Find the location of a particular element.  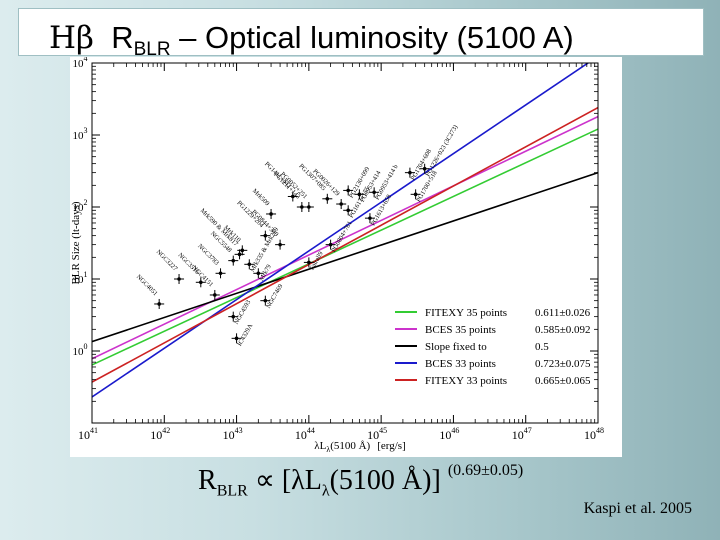

title-hbeta: Hβ is located at coordinates (71, 38).